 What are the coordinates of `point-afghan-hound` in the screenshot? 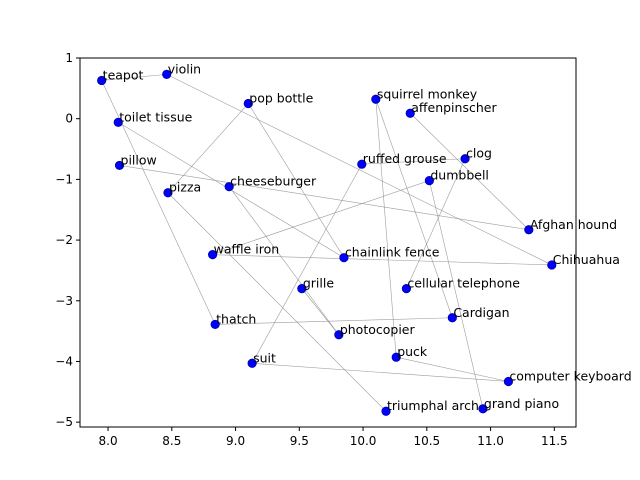 It's located at (529, 230).